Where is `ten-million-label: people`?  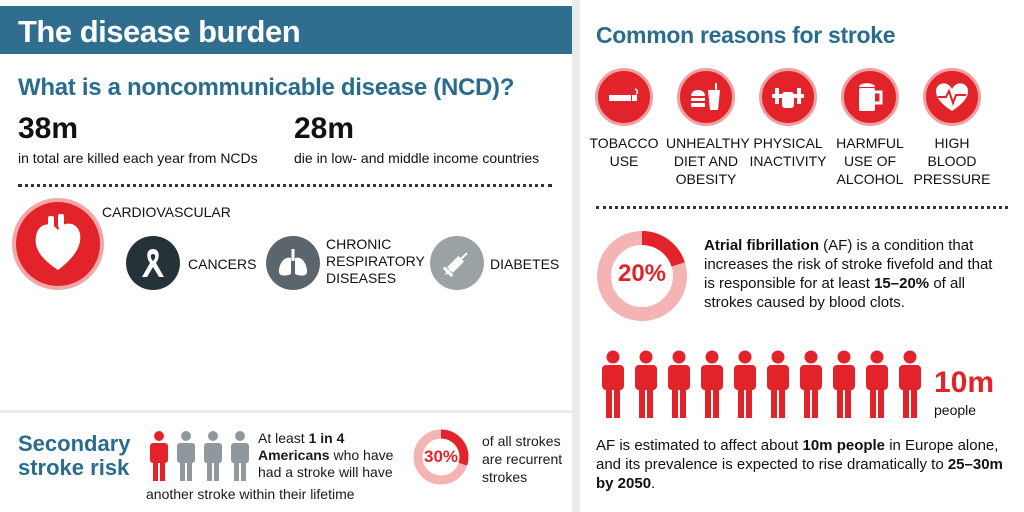 ten-million-label: people is located at coordinates (955, 410).